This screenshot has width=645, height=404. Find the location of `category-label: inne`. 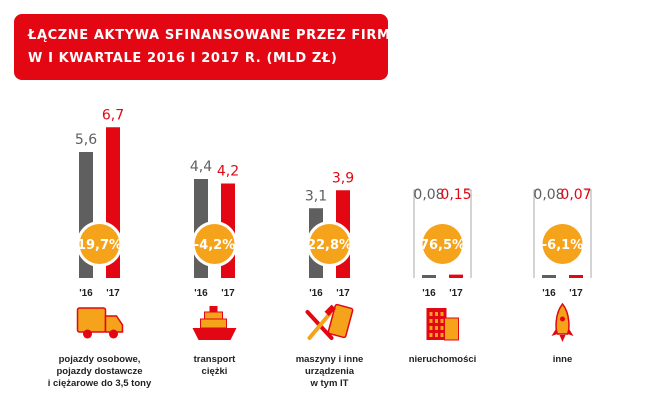

category-label: inne is located at coordinates (563, 360).